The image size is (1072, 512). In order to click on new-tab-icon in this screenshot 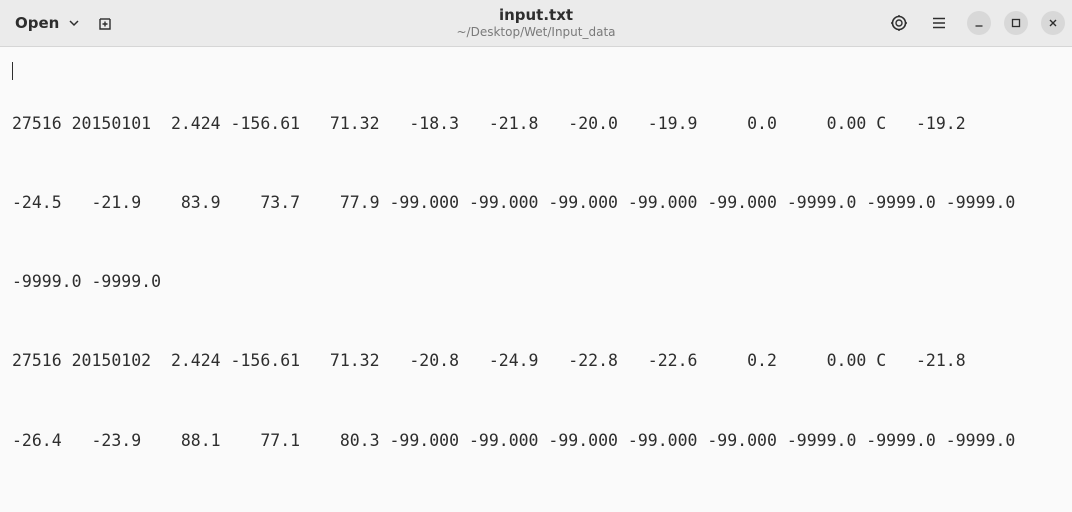, I will do `click(105, 24)`.